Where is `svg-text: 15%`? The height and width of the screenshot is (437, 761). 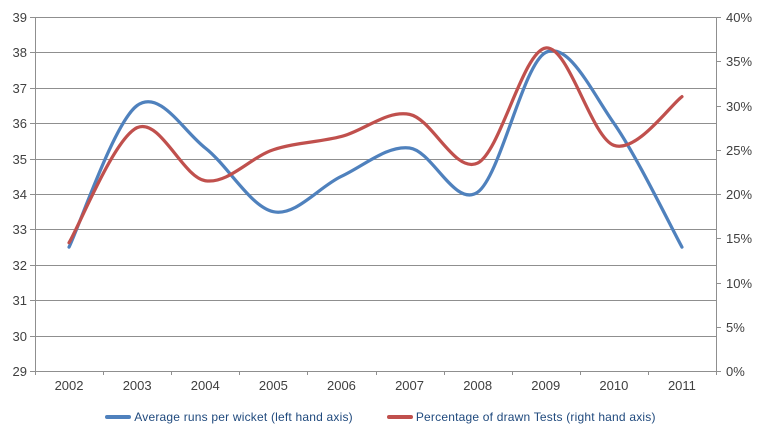
svg-text: 15% is located at coordinates (739, 238).